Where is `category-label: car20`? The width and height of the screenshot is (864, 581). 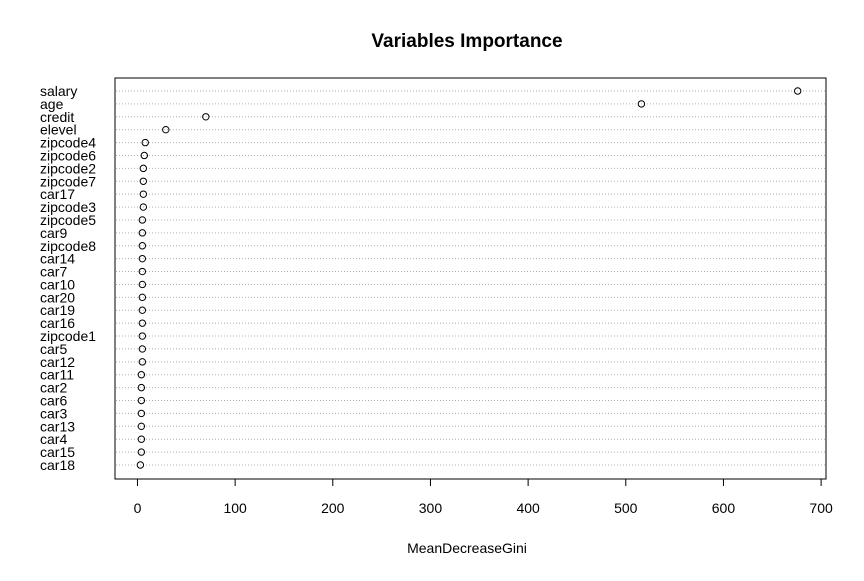 category-label: car20 is located at coordinates (57, 297).